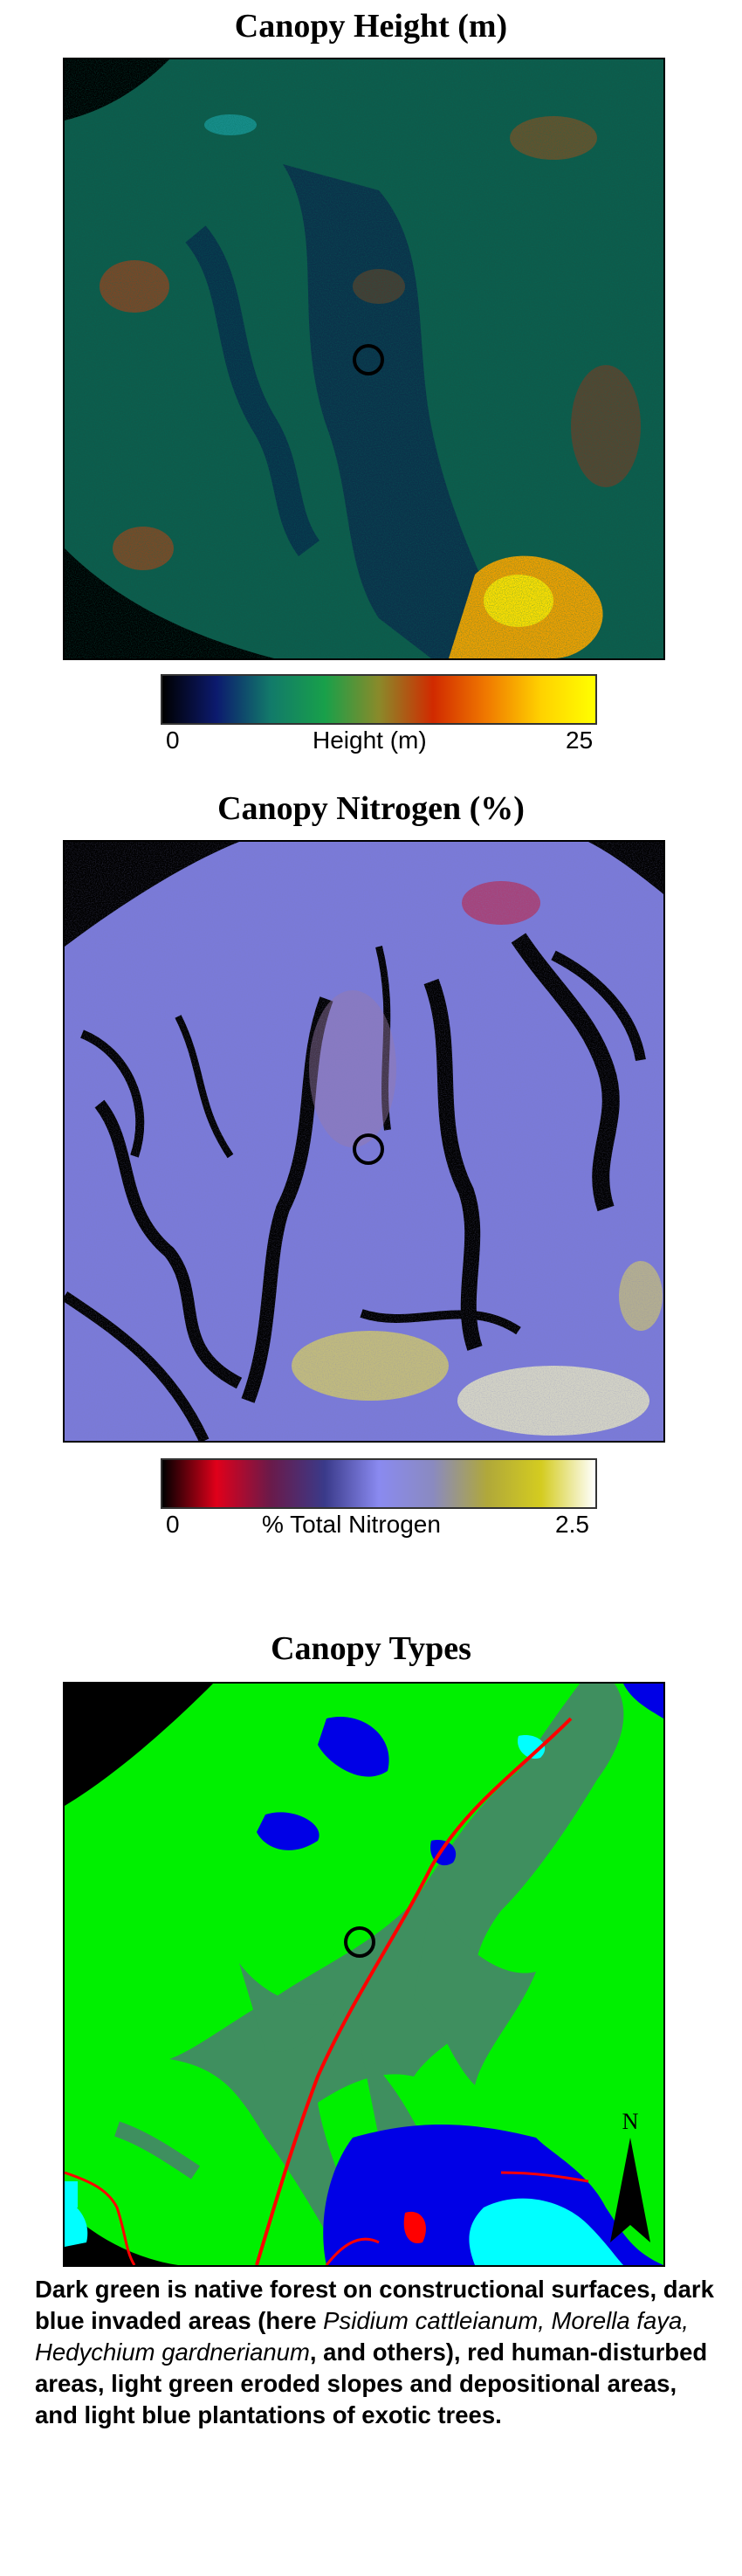 This screenshot has width=742, height=2576. What do you see at coordinates (371, 26) in the screenshot?
I see `canopy-height-title: Canopy Height (m)` at bounding box center [371, 26].